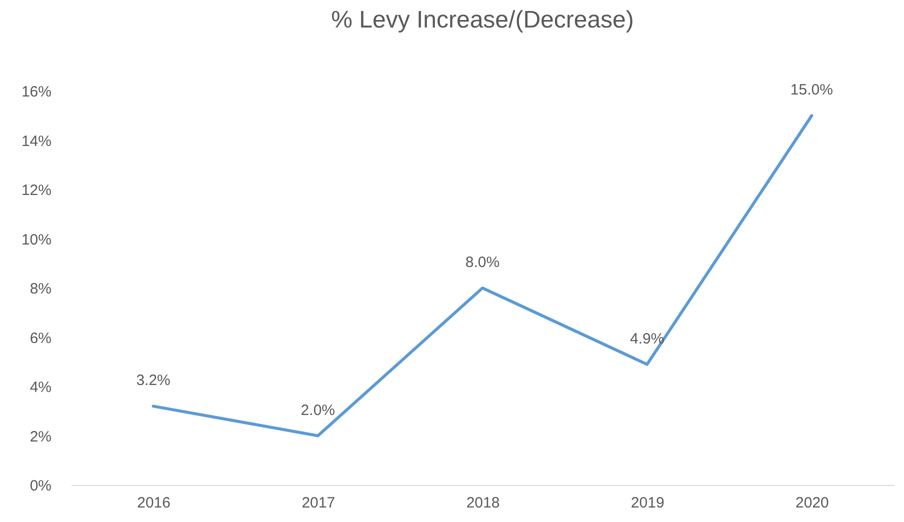 This screenshot has height=522, width=904. What do you see at coordinates (153, 381) in the screenshot?
I see `data-label: 3.2%` at bounding box center [153, 381].